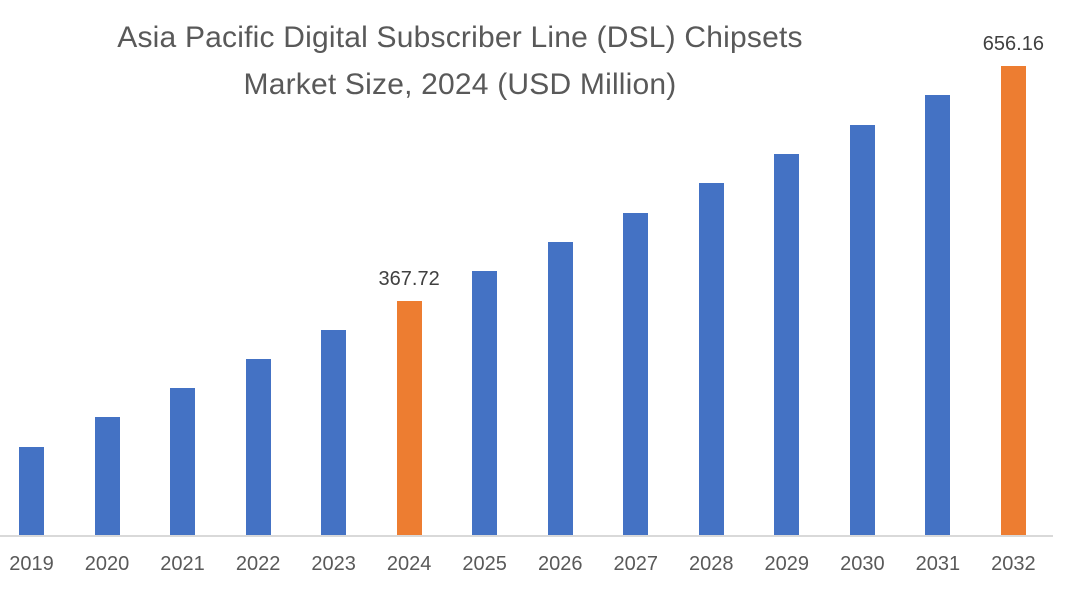  Describe the element at coordinates (107, 476) in the screenshot. I see `bar-2020` at that location.